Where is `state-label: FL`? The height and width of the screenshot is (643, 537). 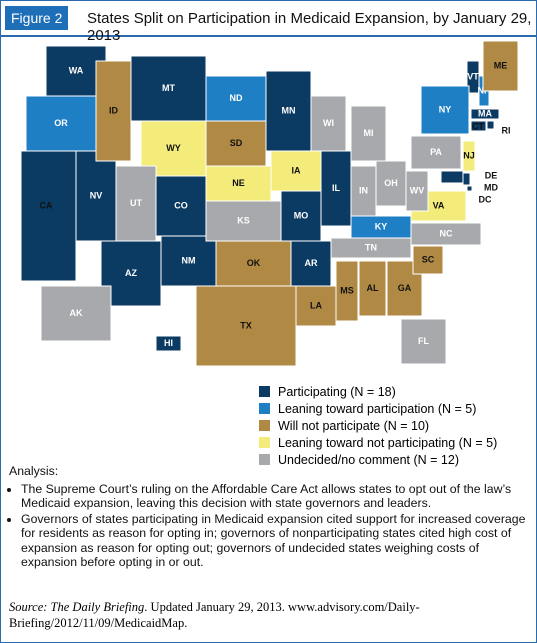 state-label: FL is located at coordinates (423, 341).